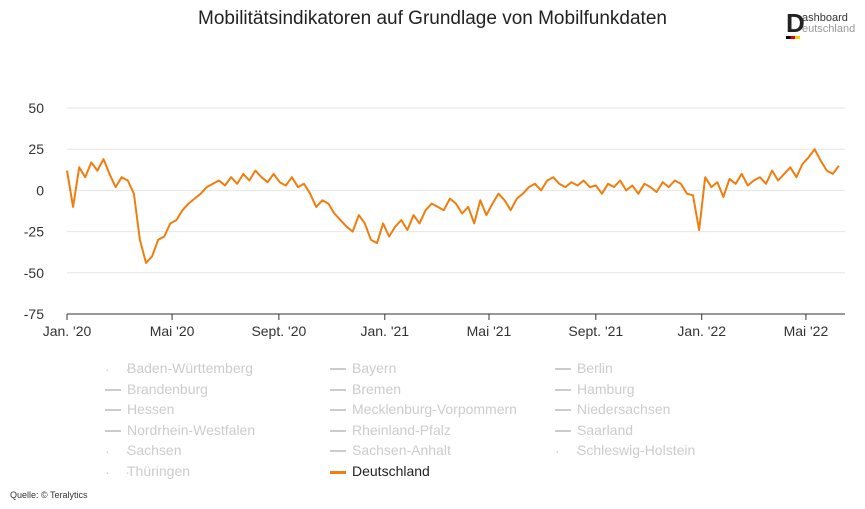  What do you see at coordinates (67, 331) in the screenshot?
I see `x-tick-label: Jan. '20` at bounding box center [67, 331].